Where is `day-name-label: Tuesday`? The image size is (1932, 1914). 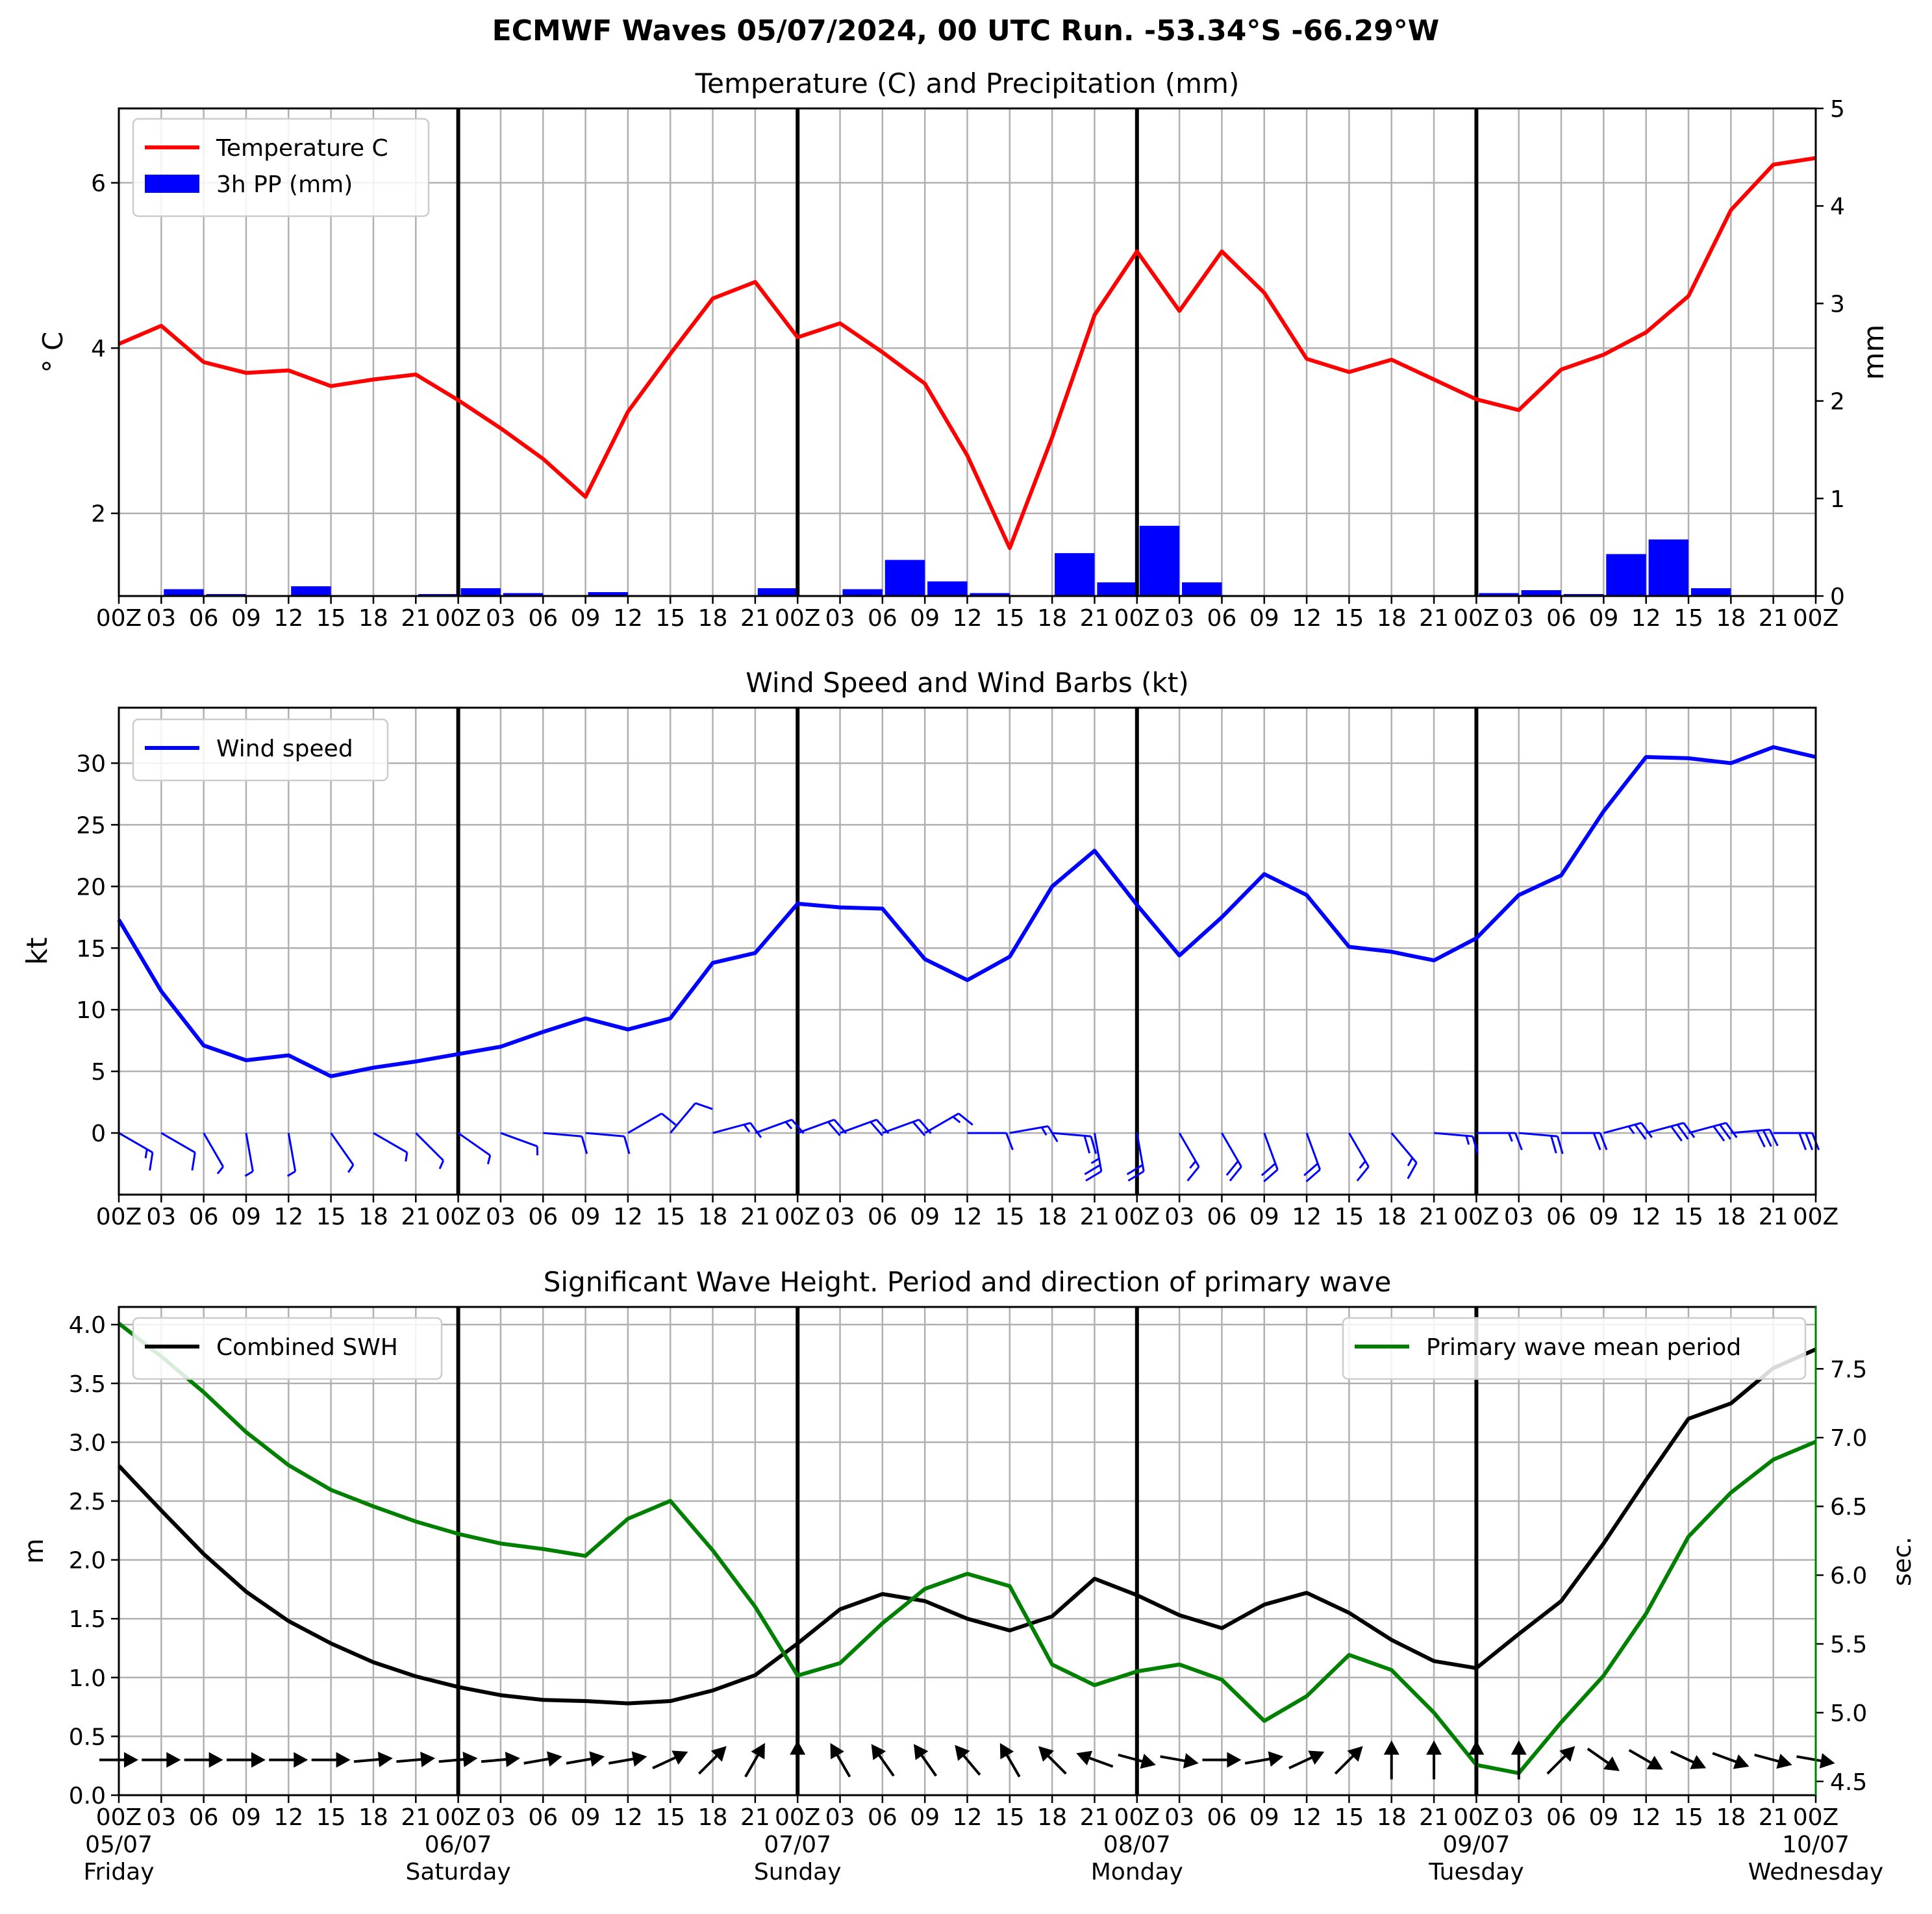
day-name-label: Tuesday is located at coordinates (1476, 1872).